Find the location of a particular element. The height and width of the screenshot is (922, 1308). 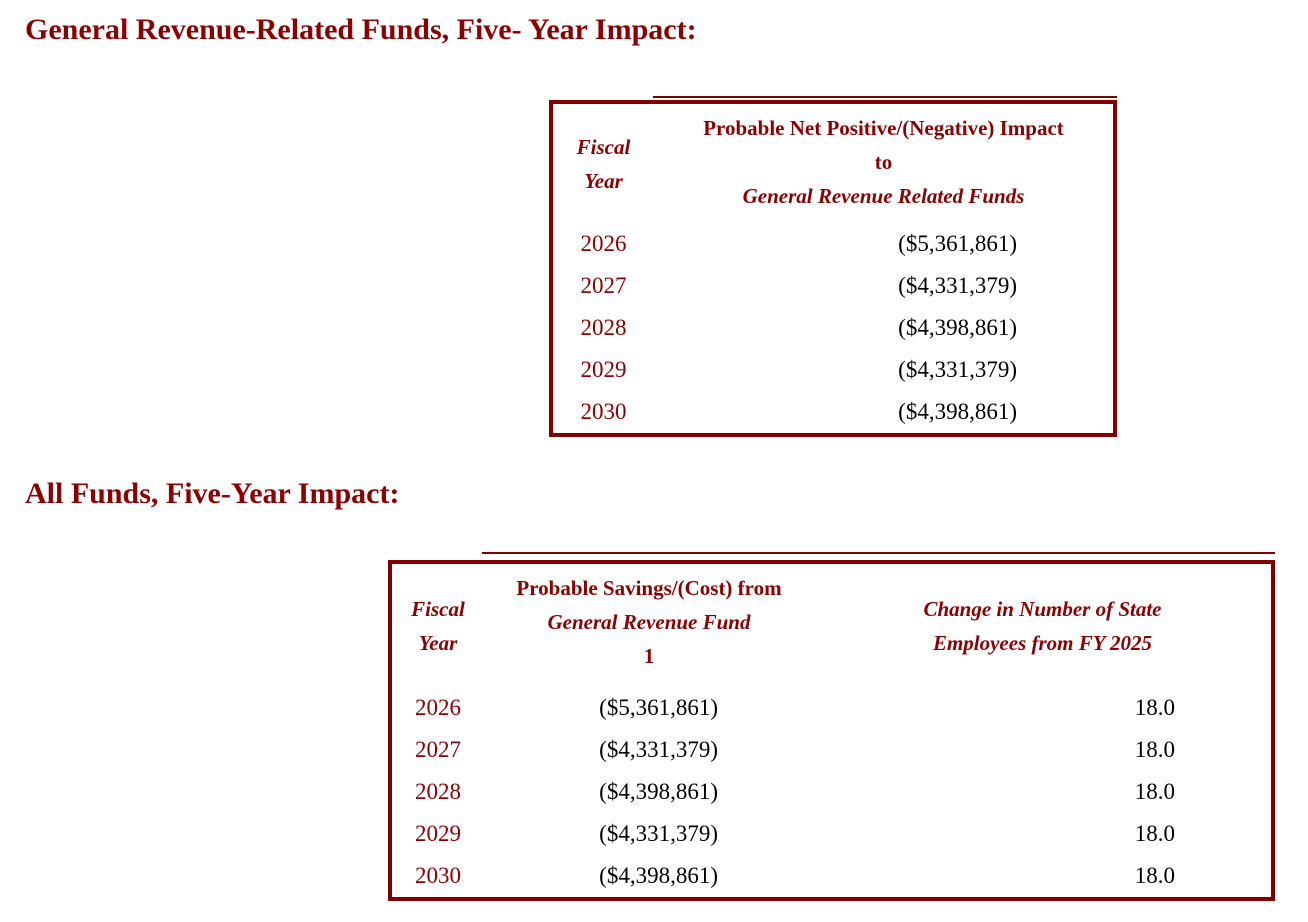

savings-header-line2: General Revenue Fund is located at coordinates (649, 622).